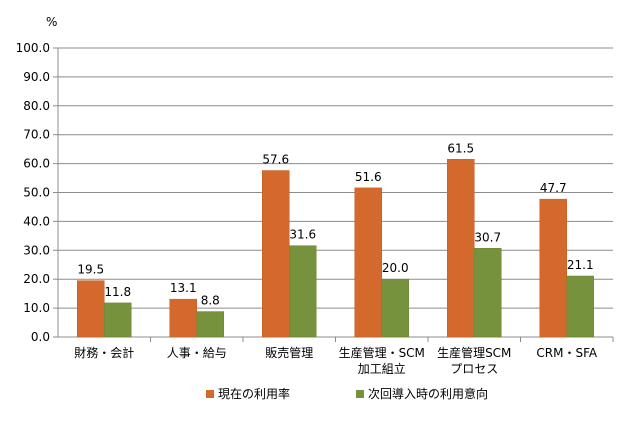 This screenshot has width=640, height=426. Describe the element at coordinates (36, 250) in the screenshot. I see `y-tick-label: 30.0` at that location.